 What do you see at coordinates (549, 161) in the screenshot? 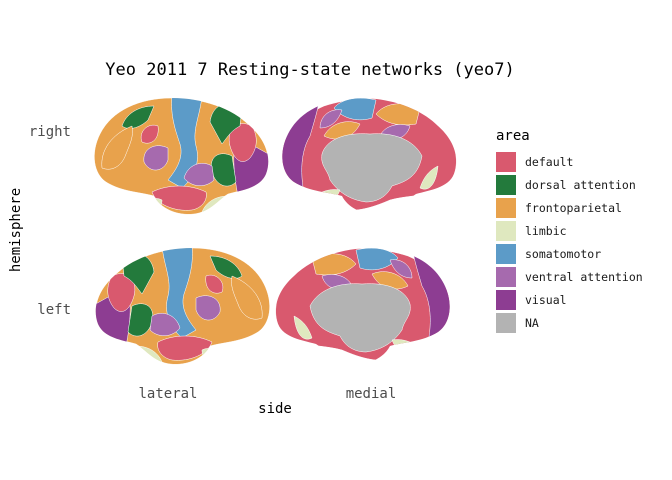
I see `legend-label: default` at bounding box center [549, 161].